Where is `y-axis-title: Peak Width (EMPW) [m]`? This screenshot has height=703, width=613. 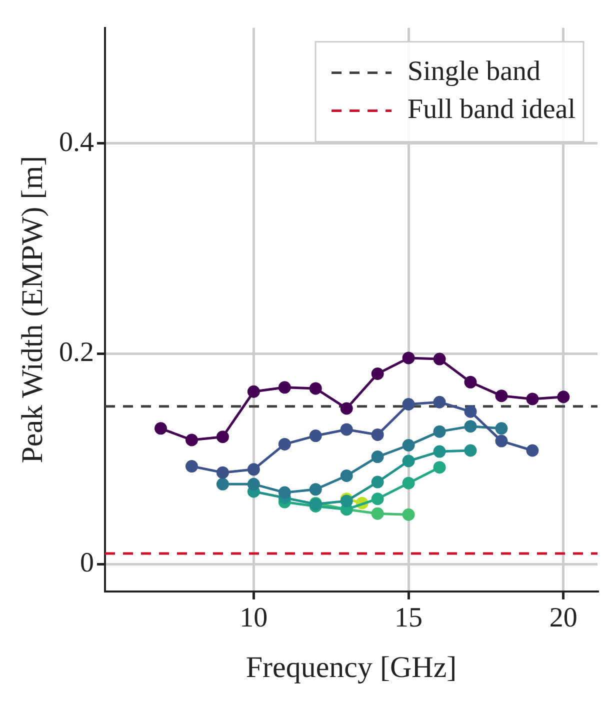 y-axis-title: Peak Width (EMPW) [m] is located at coordinates (32, 310).